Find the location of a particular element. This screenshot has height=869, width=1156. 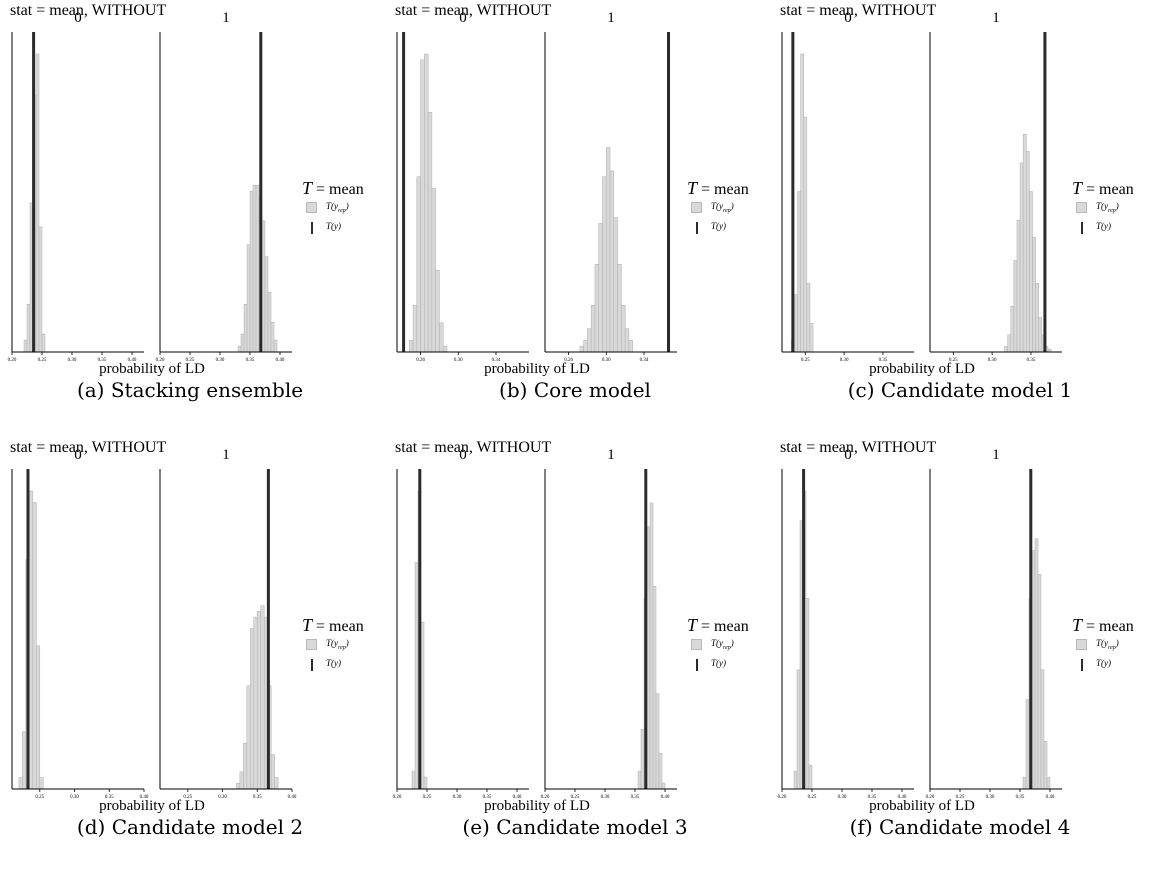

subfigure-caption: (b) Core model is located at coordinates (575, 390).